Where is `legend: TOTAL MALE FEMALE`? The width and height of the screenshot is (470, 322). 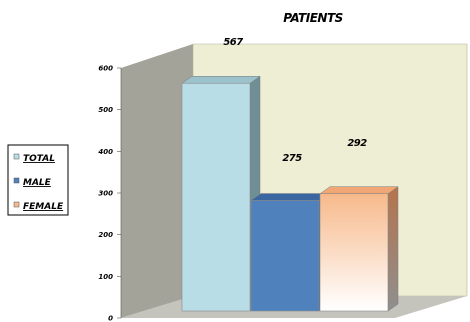 legend: TOTAL MALE FEMALE is located at coordinates (38, 180).